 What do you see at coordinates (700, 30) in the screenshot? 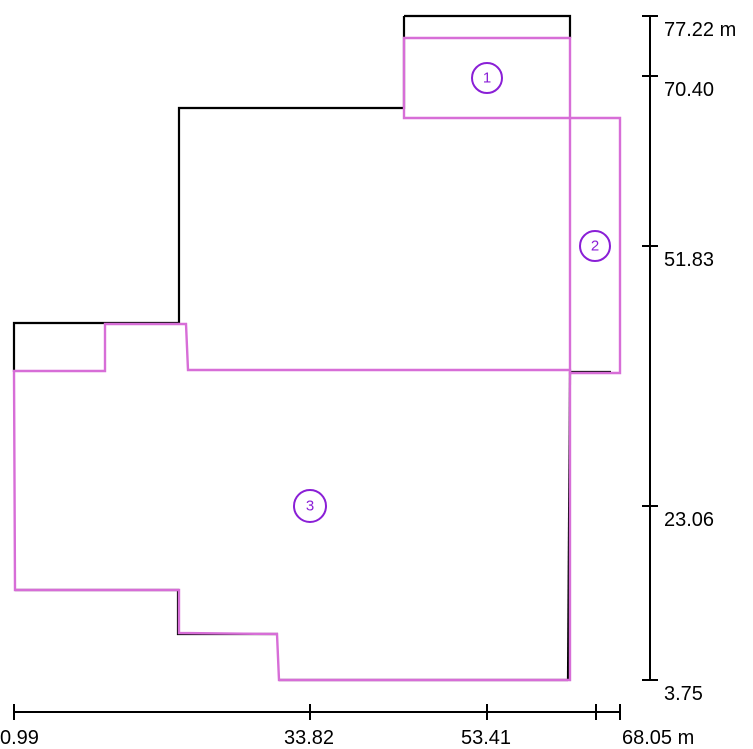
I see `y-tick-label: 77.22 m` at bounding box center [700, 30].